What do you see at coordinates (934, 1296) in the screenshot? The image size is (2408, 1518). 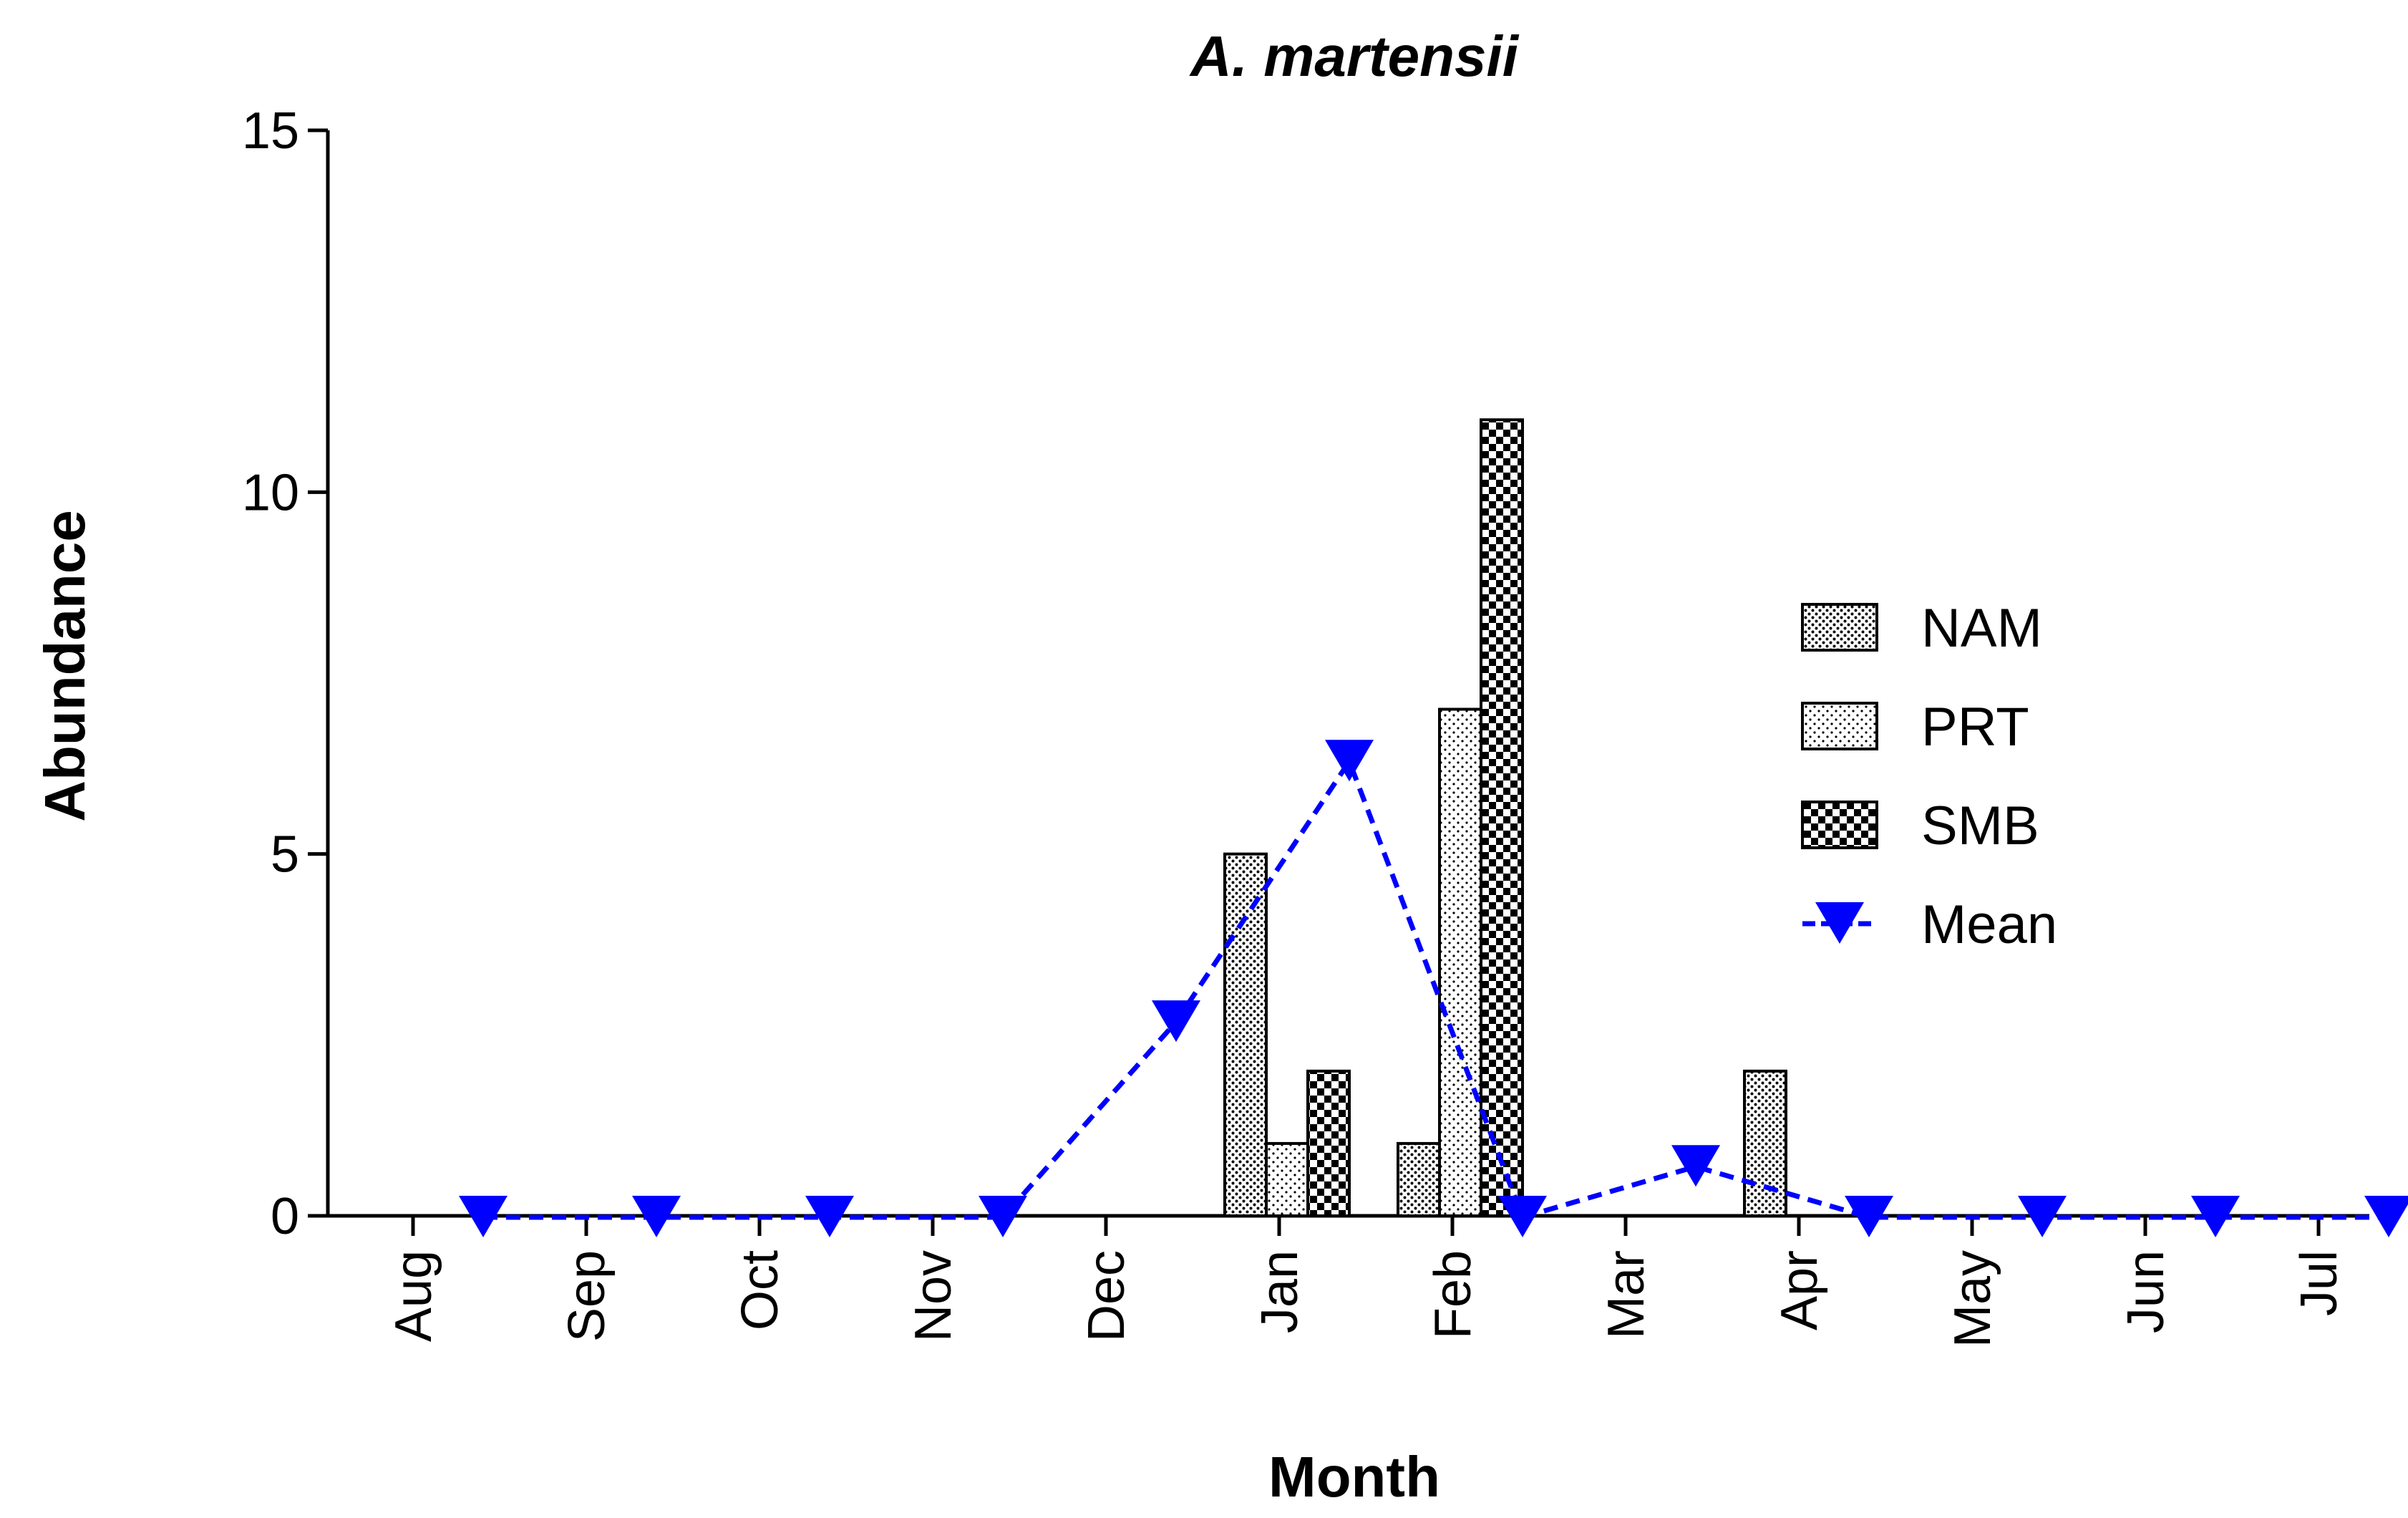 I see `x-tick-label: Nov` at bounding box center [934, 1296].